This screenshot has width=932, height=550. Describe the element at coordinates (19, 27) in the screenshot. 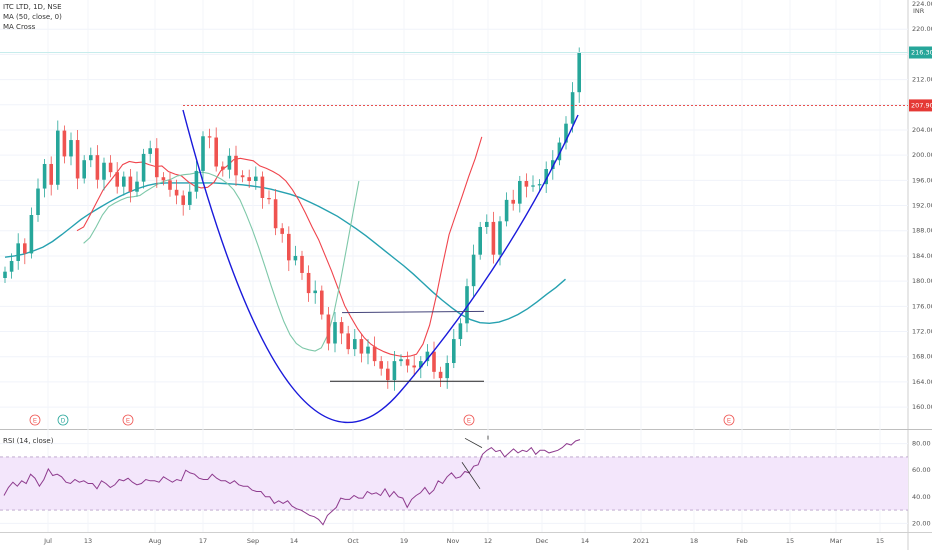

I see `ma-cross-label: MA Cross` at that location.